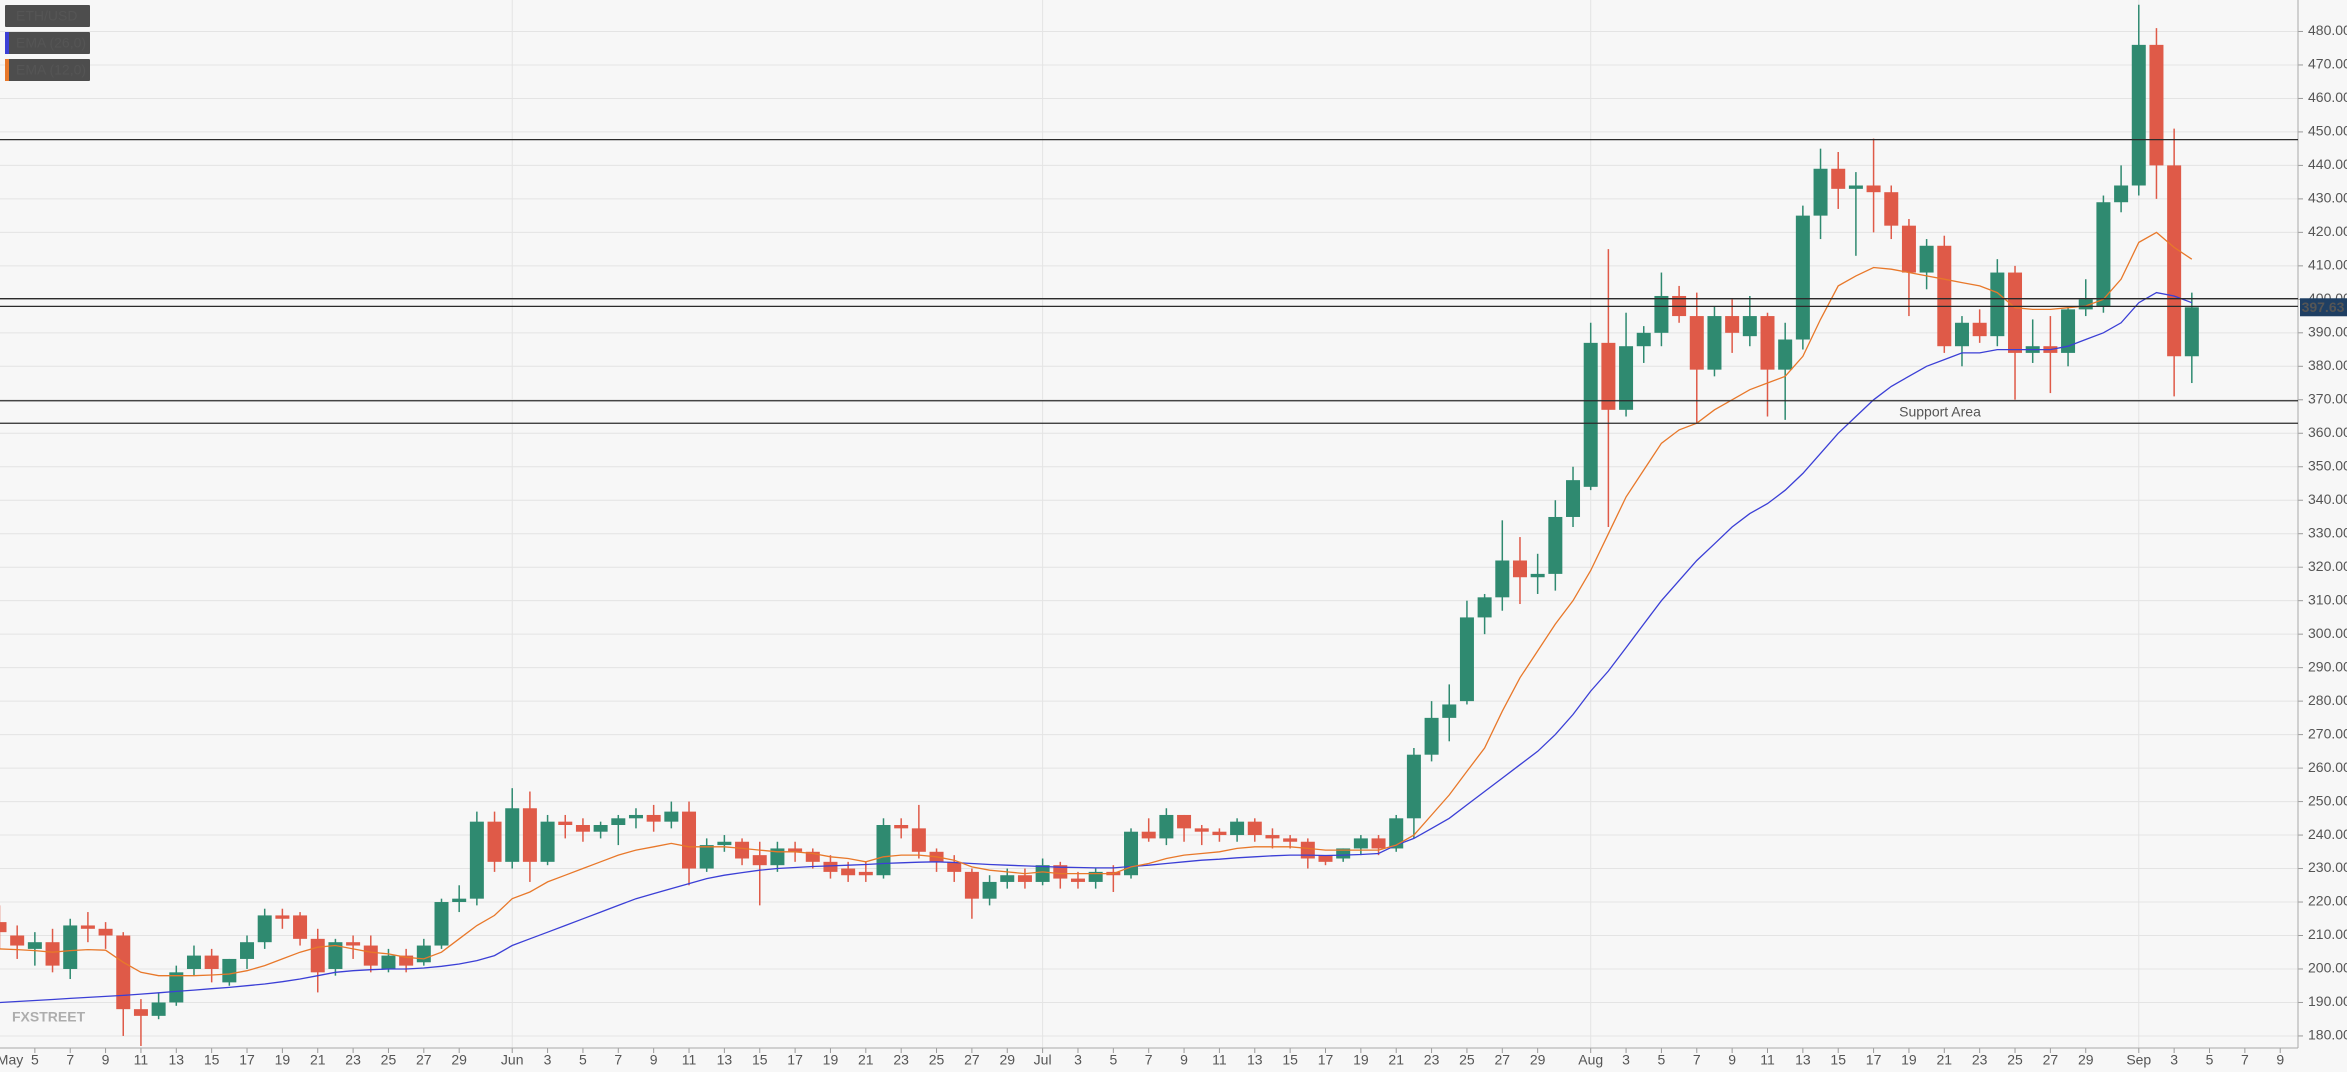 This screenshot has height=1072, width=2347. Describe the element at coordinates (2327, 198) in the screenshot. I see `y-tick-label: 430.00` at that location.